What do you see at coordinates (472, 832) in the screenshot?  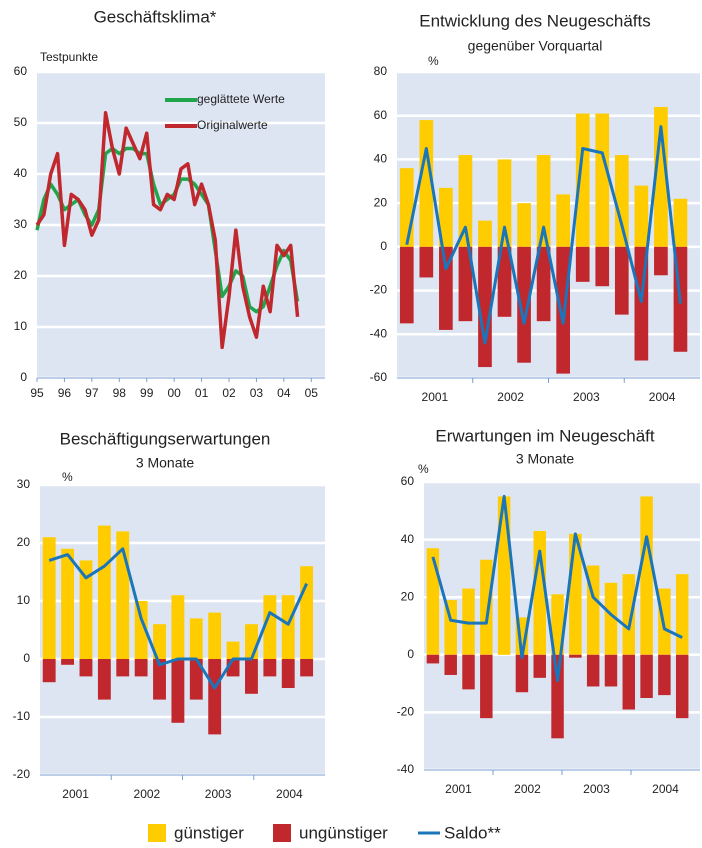 I see `legend-label: Saldo**` at bounding box center [472, 832].